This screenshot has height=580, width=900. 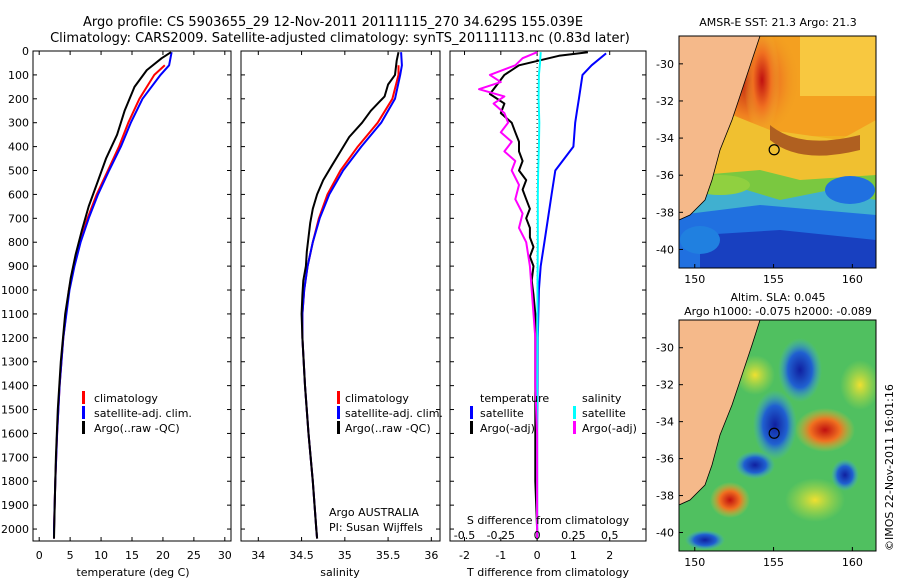 What do you see at coordinates (376, 527) in the screenshot?
I see `pi-annotation: PI: Susan Wijffels` at bounding box center [376, 527].